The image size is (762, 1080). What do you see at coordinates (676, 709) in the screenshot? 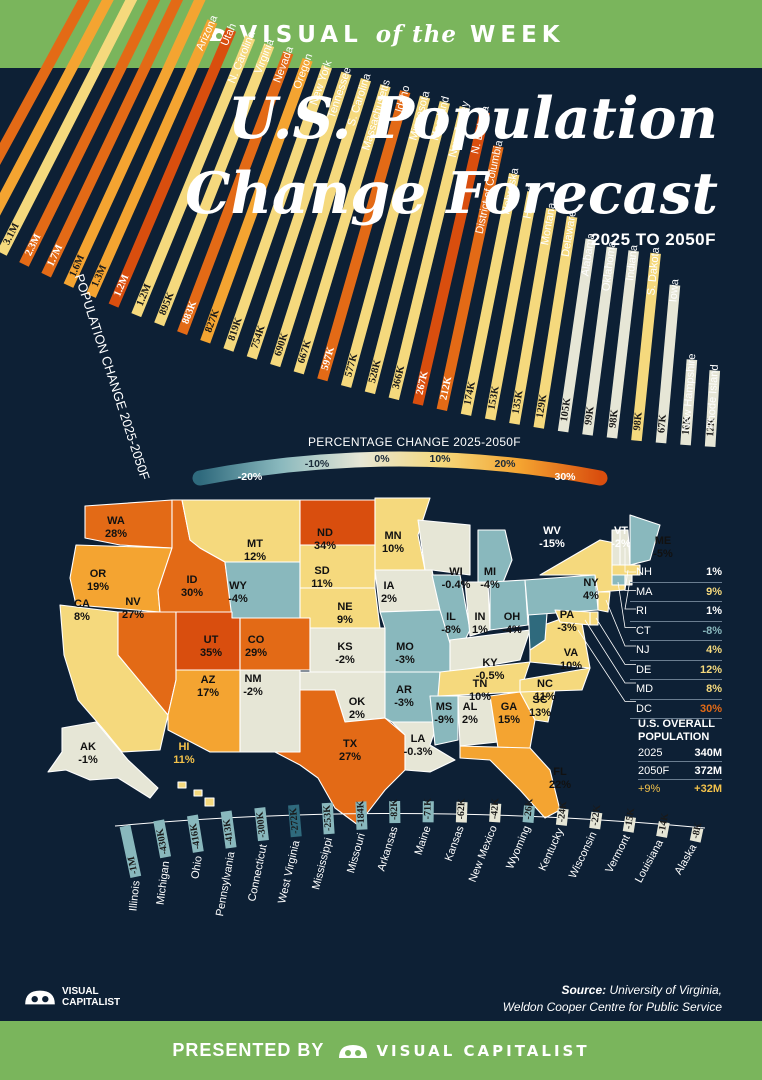
I see `small-state-row: DC 30%` at bounding box center [676, 709].